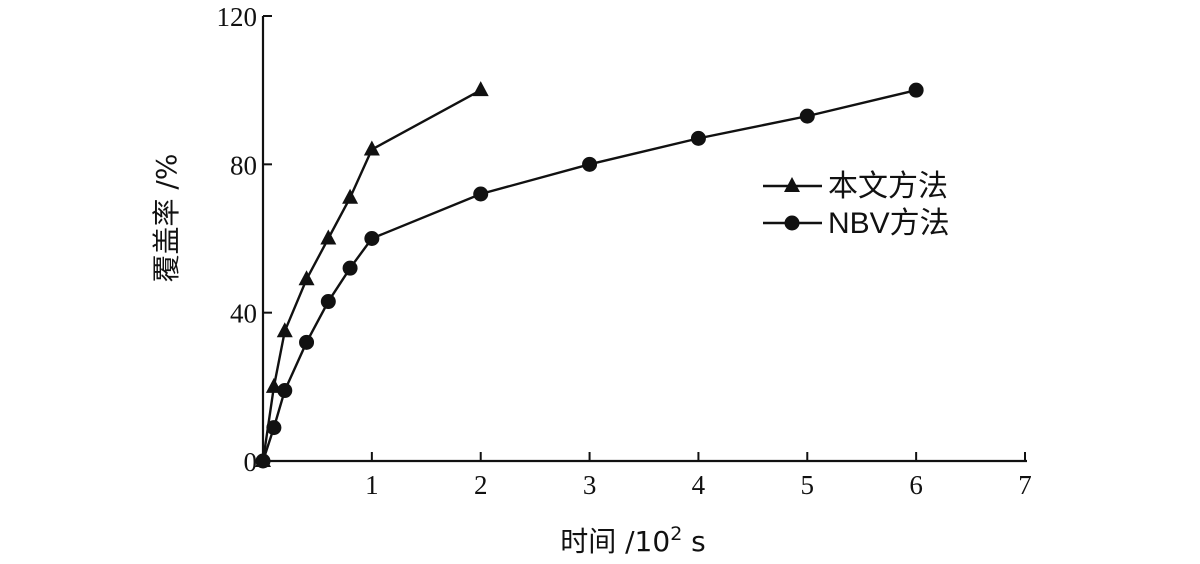 This screenshot has width=1200, height=564. I want to click on legend-label-series-2: NBV方法, so click(889, 223).